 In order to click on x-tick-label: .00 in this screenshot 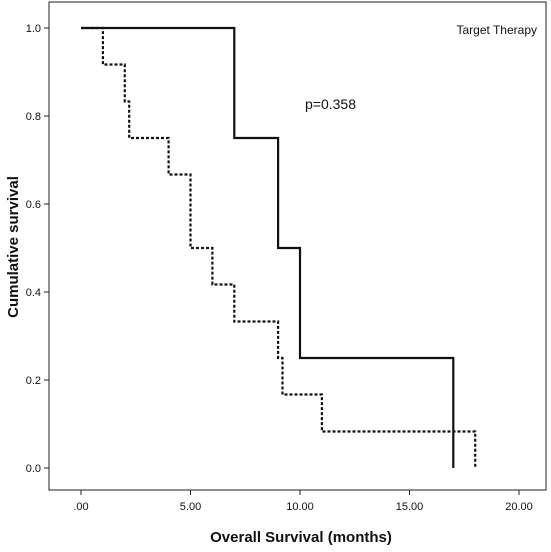, I will do `click(80, 507)`.